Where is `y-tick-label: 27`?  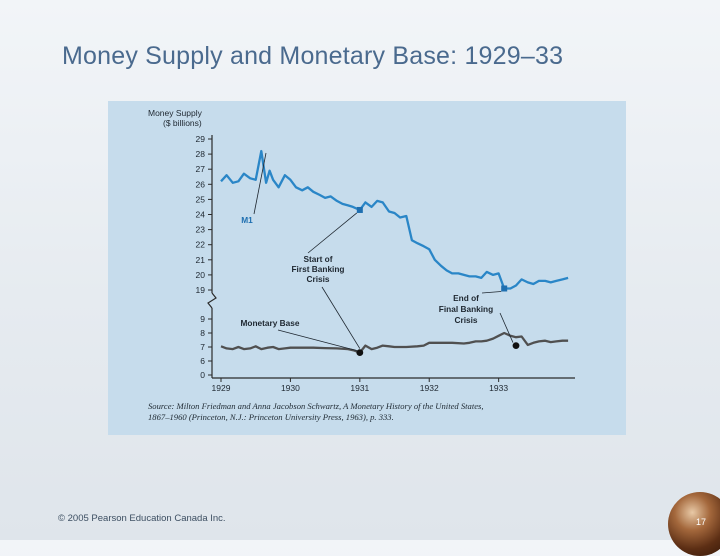 y-tick-label: 27 is located at coordinates (201, 169).